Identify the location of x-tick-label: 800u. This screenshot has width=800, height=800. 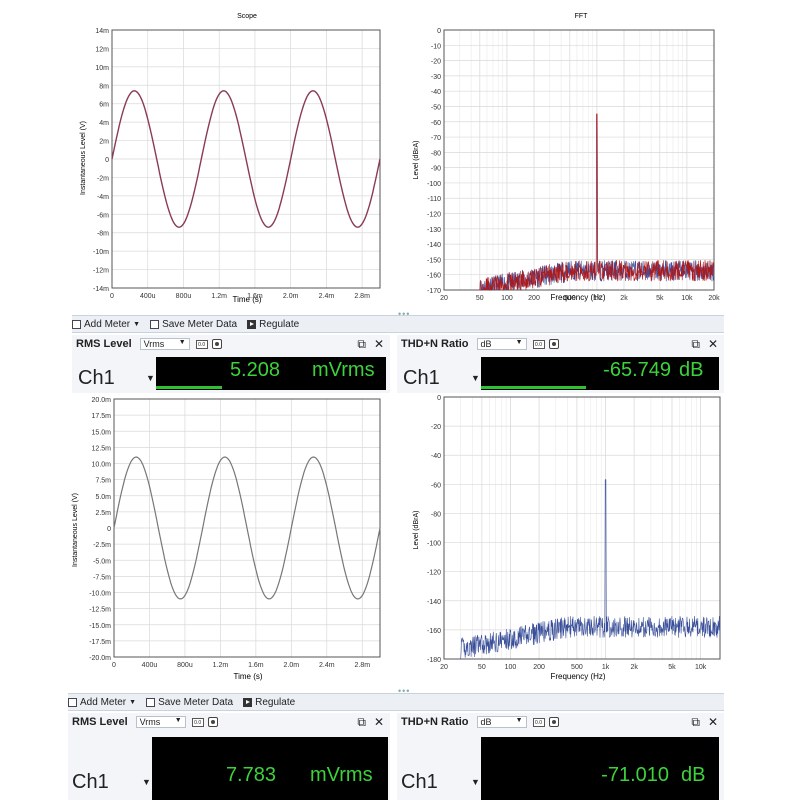
(185, 665).